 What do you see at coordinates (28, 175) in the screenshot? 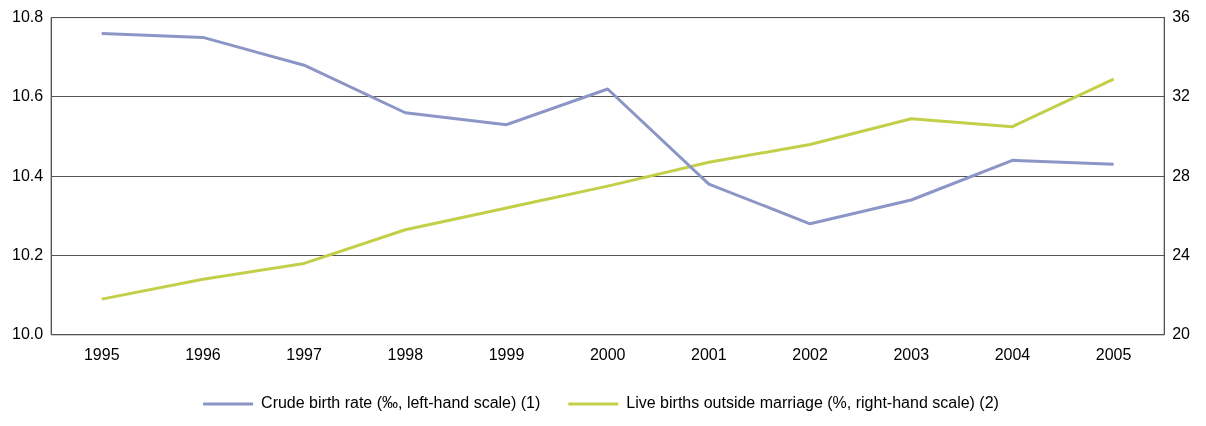
I see `y-tick-label: 10.4` at bounding box center [28, 175].